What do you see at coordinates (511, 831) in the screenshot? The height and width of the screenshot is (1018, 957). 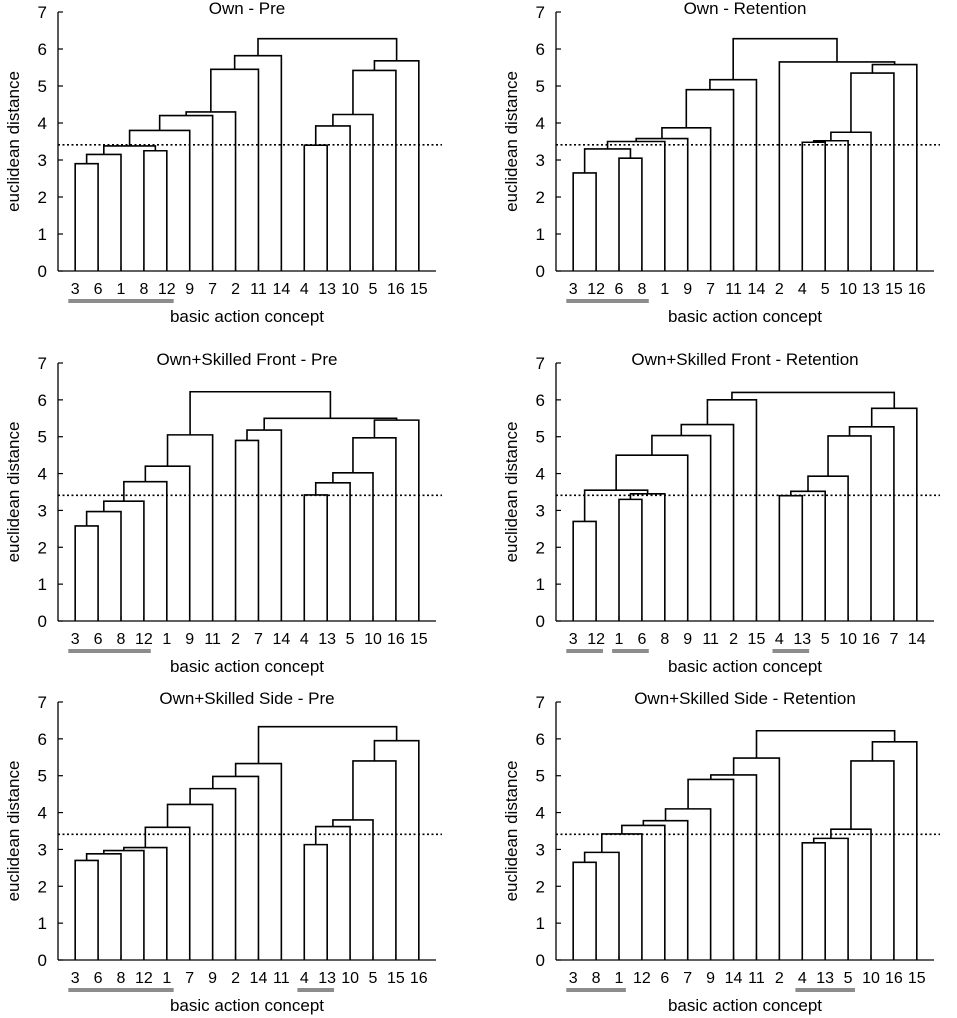 I see `y-axis-label: euclidean distance` at bounding box center [511, 831].